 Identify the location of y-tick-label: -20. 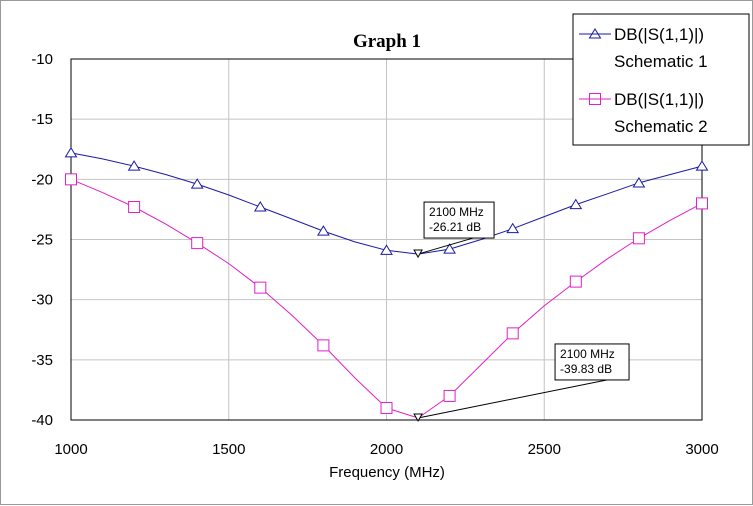
(42, 179).